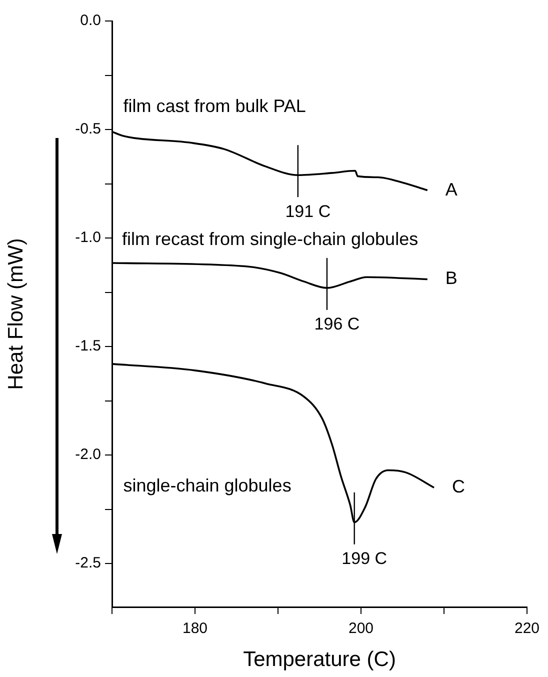  Describe the element at coordinates (195, 629) in the screenshot. I see `x-tick-label: 180` at that location.